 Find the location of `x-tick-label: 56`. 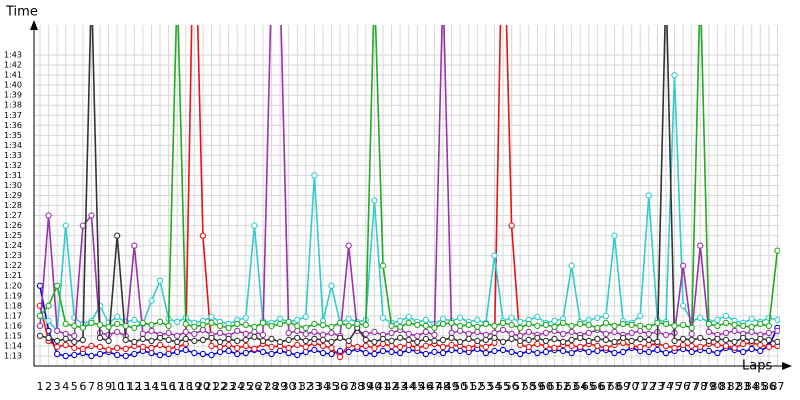

x-tick-label: 56 is located at coordinates (512, 386).